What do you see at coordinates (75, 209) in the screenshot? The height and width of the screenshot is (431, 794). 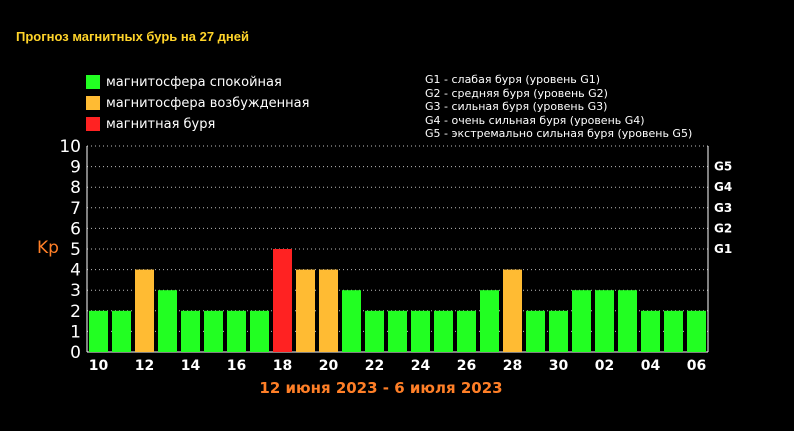 I see `y-tick-label: 7` at bounding box center [75, 209].